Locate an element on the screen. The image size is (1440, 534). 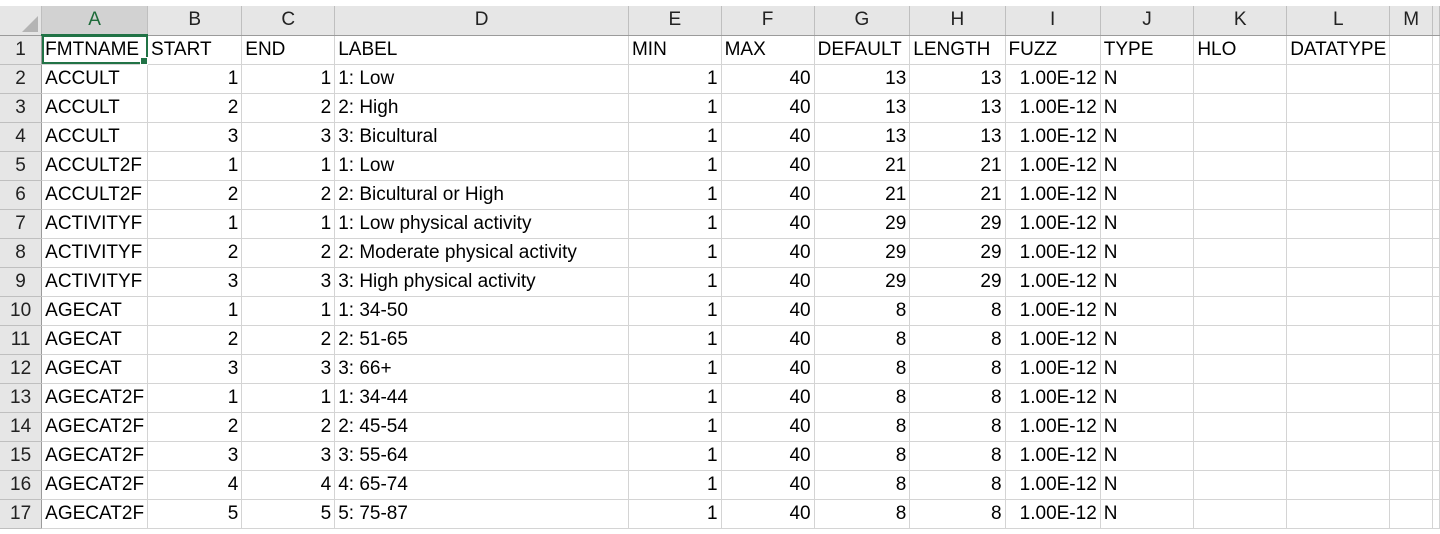
cell-k6 is located at coordinates (1240, 195).